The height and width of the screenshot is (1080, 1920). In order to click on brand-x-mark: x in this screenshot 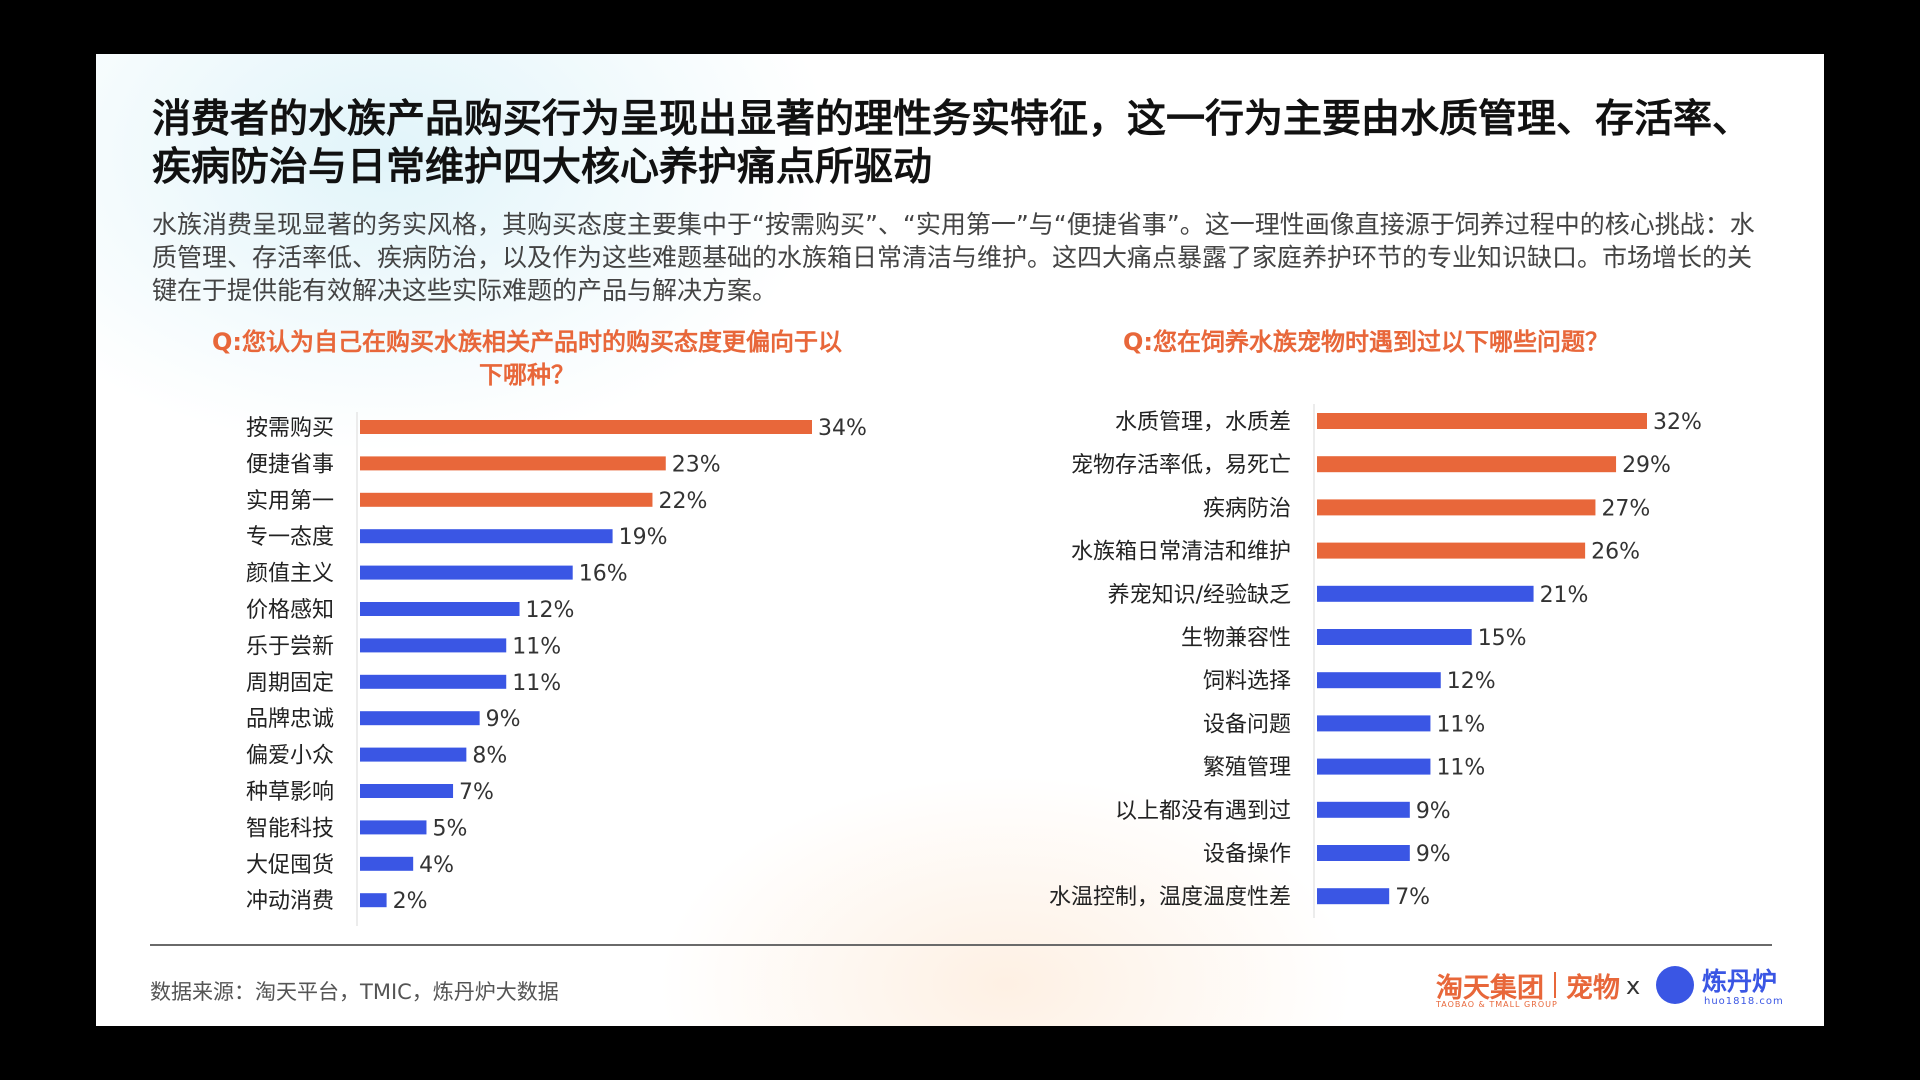, I will do `click(1633, 986)`.